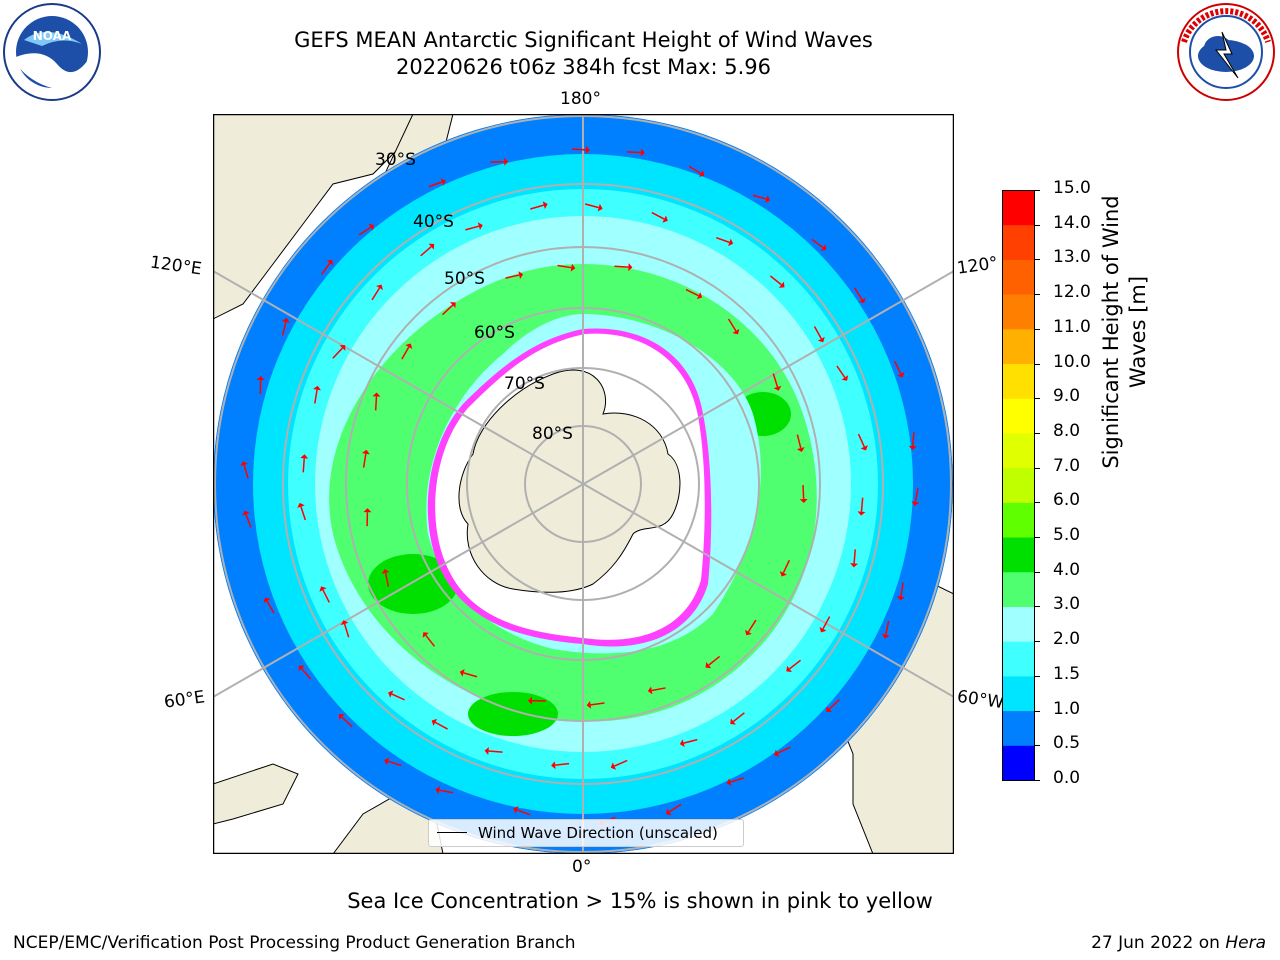 The width and height of the screenshot is (1280, 960). What do you see at coordinates (980, 700) in the screenshot?
I see `meridian-label-60w: 60°W` at bounding box center [980, 700].